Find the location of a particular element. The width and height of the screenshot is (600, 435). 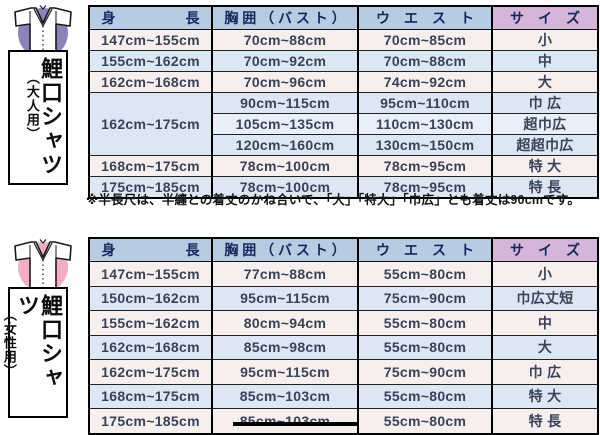

cell-waist: 70cm~88cm is located at coordinates (424, 61).